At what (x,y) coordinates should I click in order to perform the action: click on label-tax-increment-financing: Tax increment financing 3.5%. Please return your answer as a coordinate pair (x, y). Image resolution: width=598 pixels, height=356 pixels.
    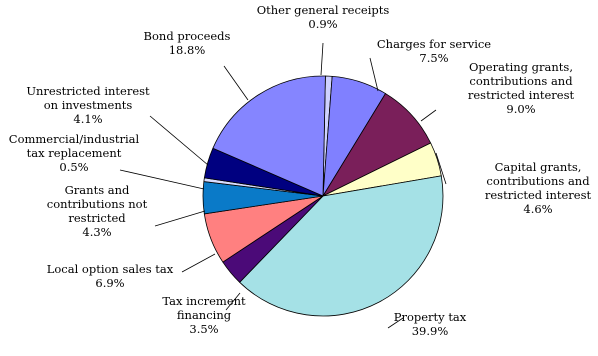
    Looking at the image, I should click on (204, 315).